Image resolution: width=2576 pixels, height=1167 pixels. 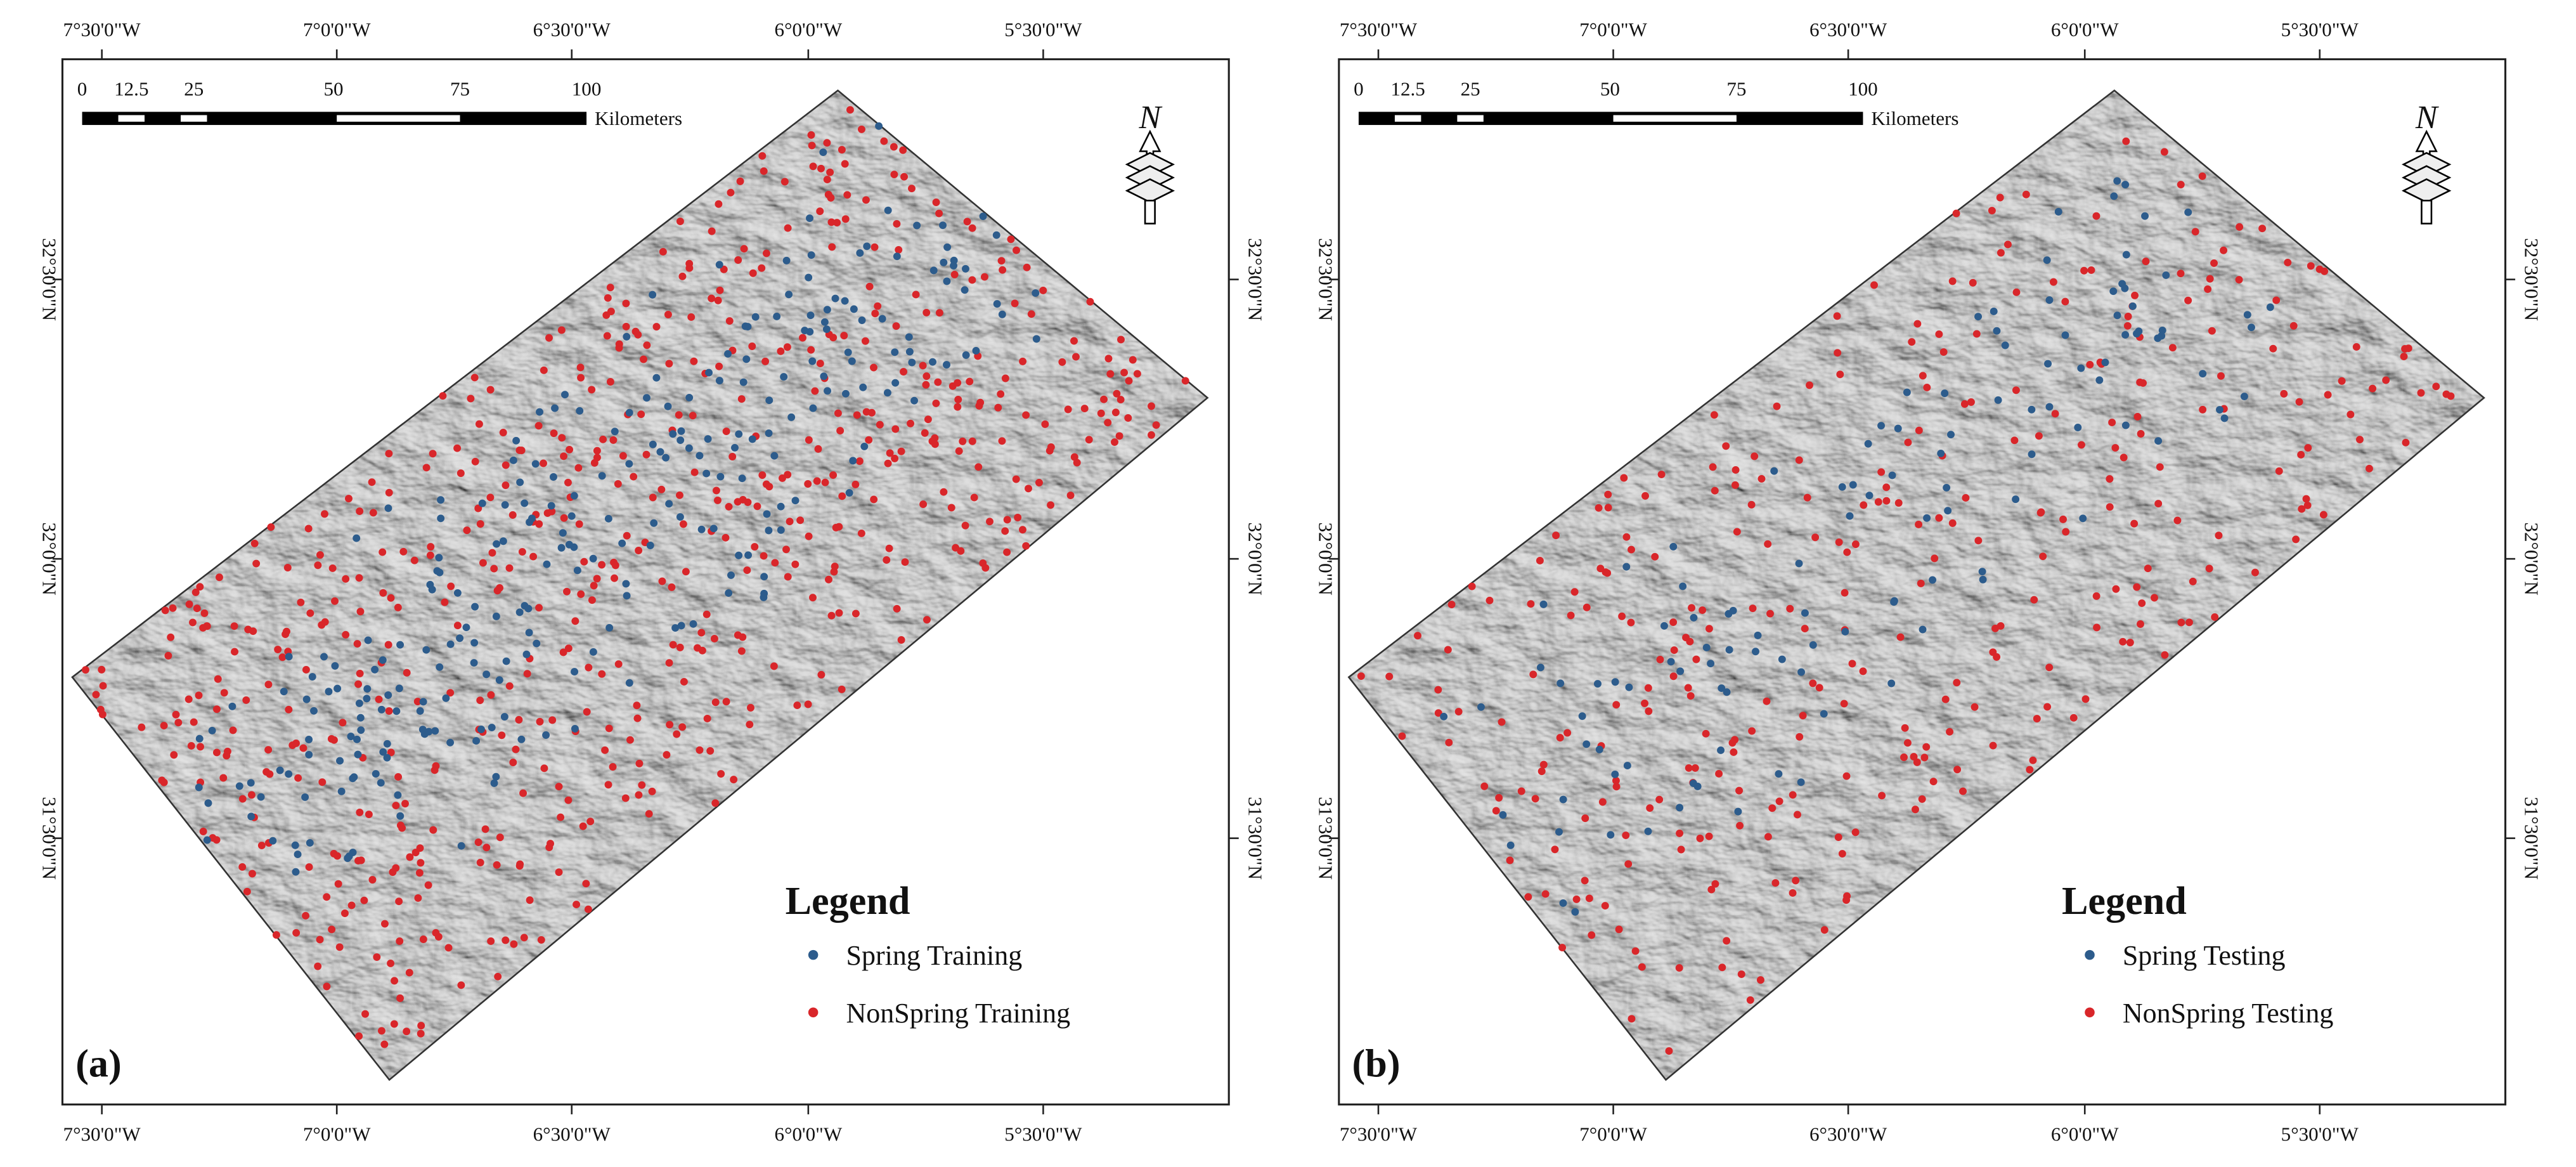 I want to click on scale-unit: Kilometers, so click(x=1914, y=118).